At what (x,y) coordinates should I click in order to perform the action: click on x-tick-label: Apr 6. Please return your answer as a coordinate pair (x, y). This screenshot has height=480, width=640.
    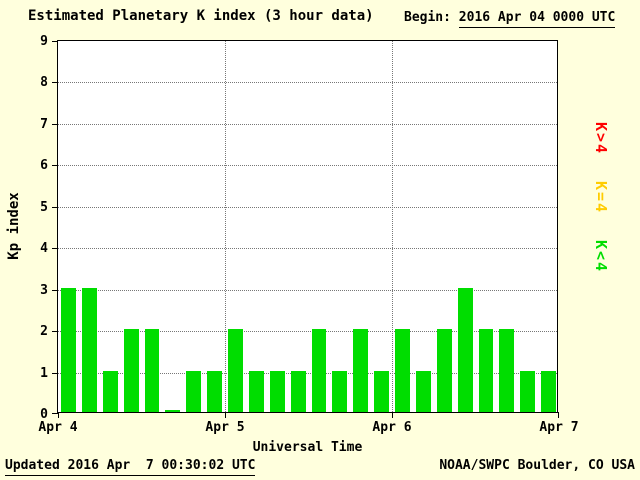
    Looking at the image, I should click on (392, 427).